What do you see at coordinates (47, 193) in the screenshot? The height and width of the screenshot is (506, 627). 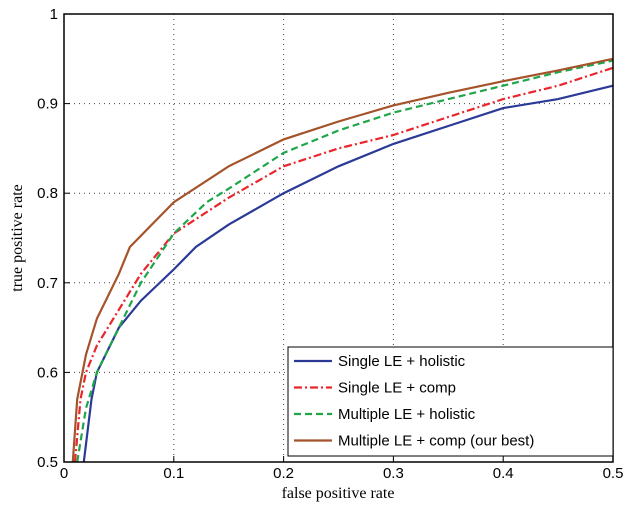 I see `y-tick-label: 0.8` at bounding box center [47, 193].